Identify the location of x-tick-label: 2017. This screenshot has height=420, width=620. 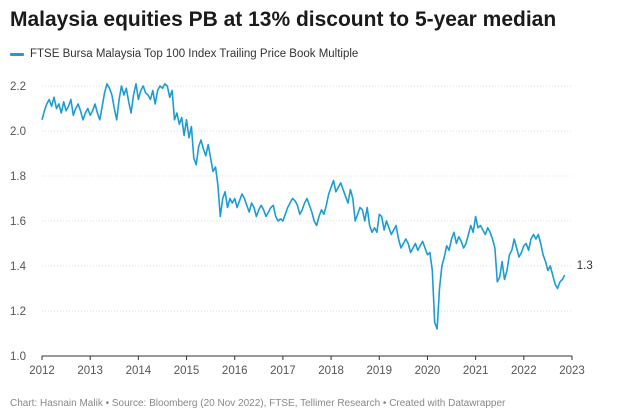
(283, 371).